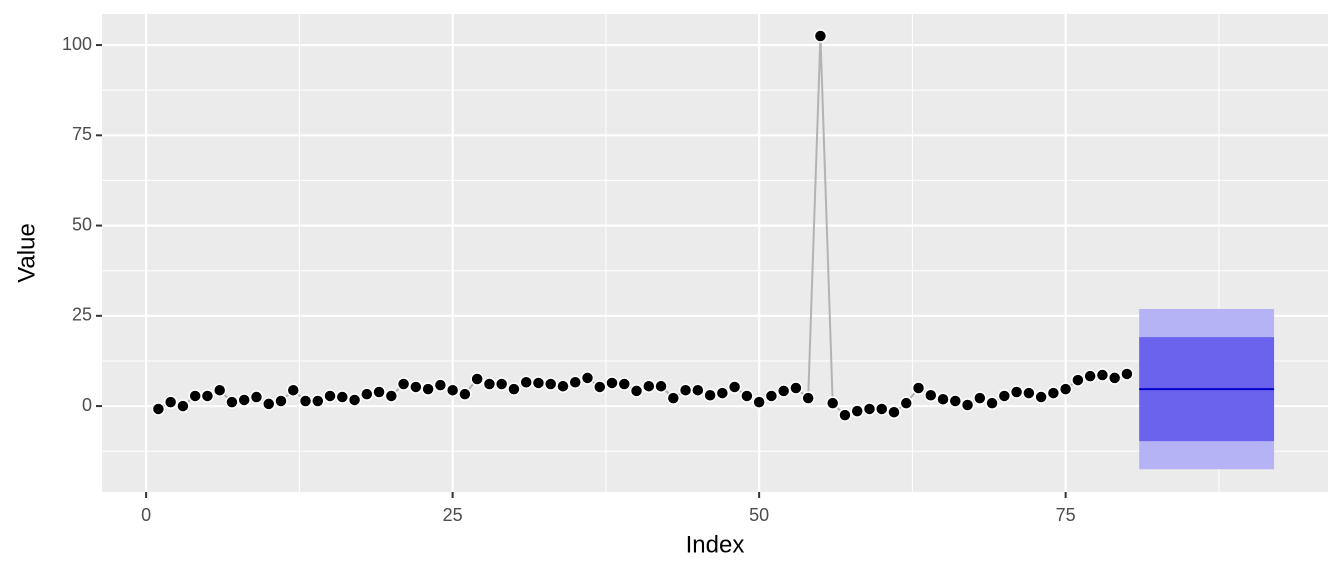  Describe the element at coordinates (77, 44) in the screenshot. I see `y-tick-label: 100` at that location.